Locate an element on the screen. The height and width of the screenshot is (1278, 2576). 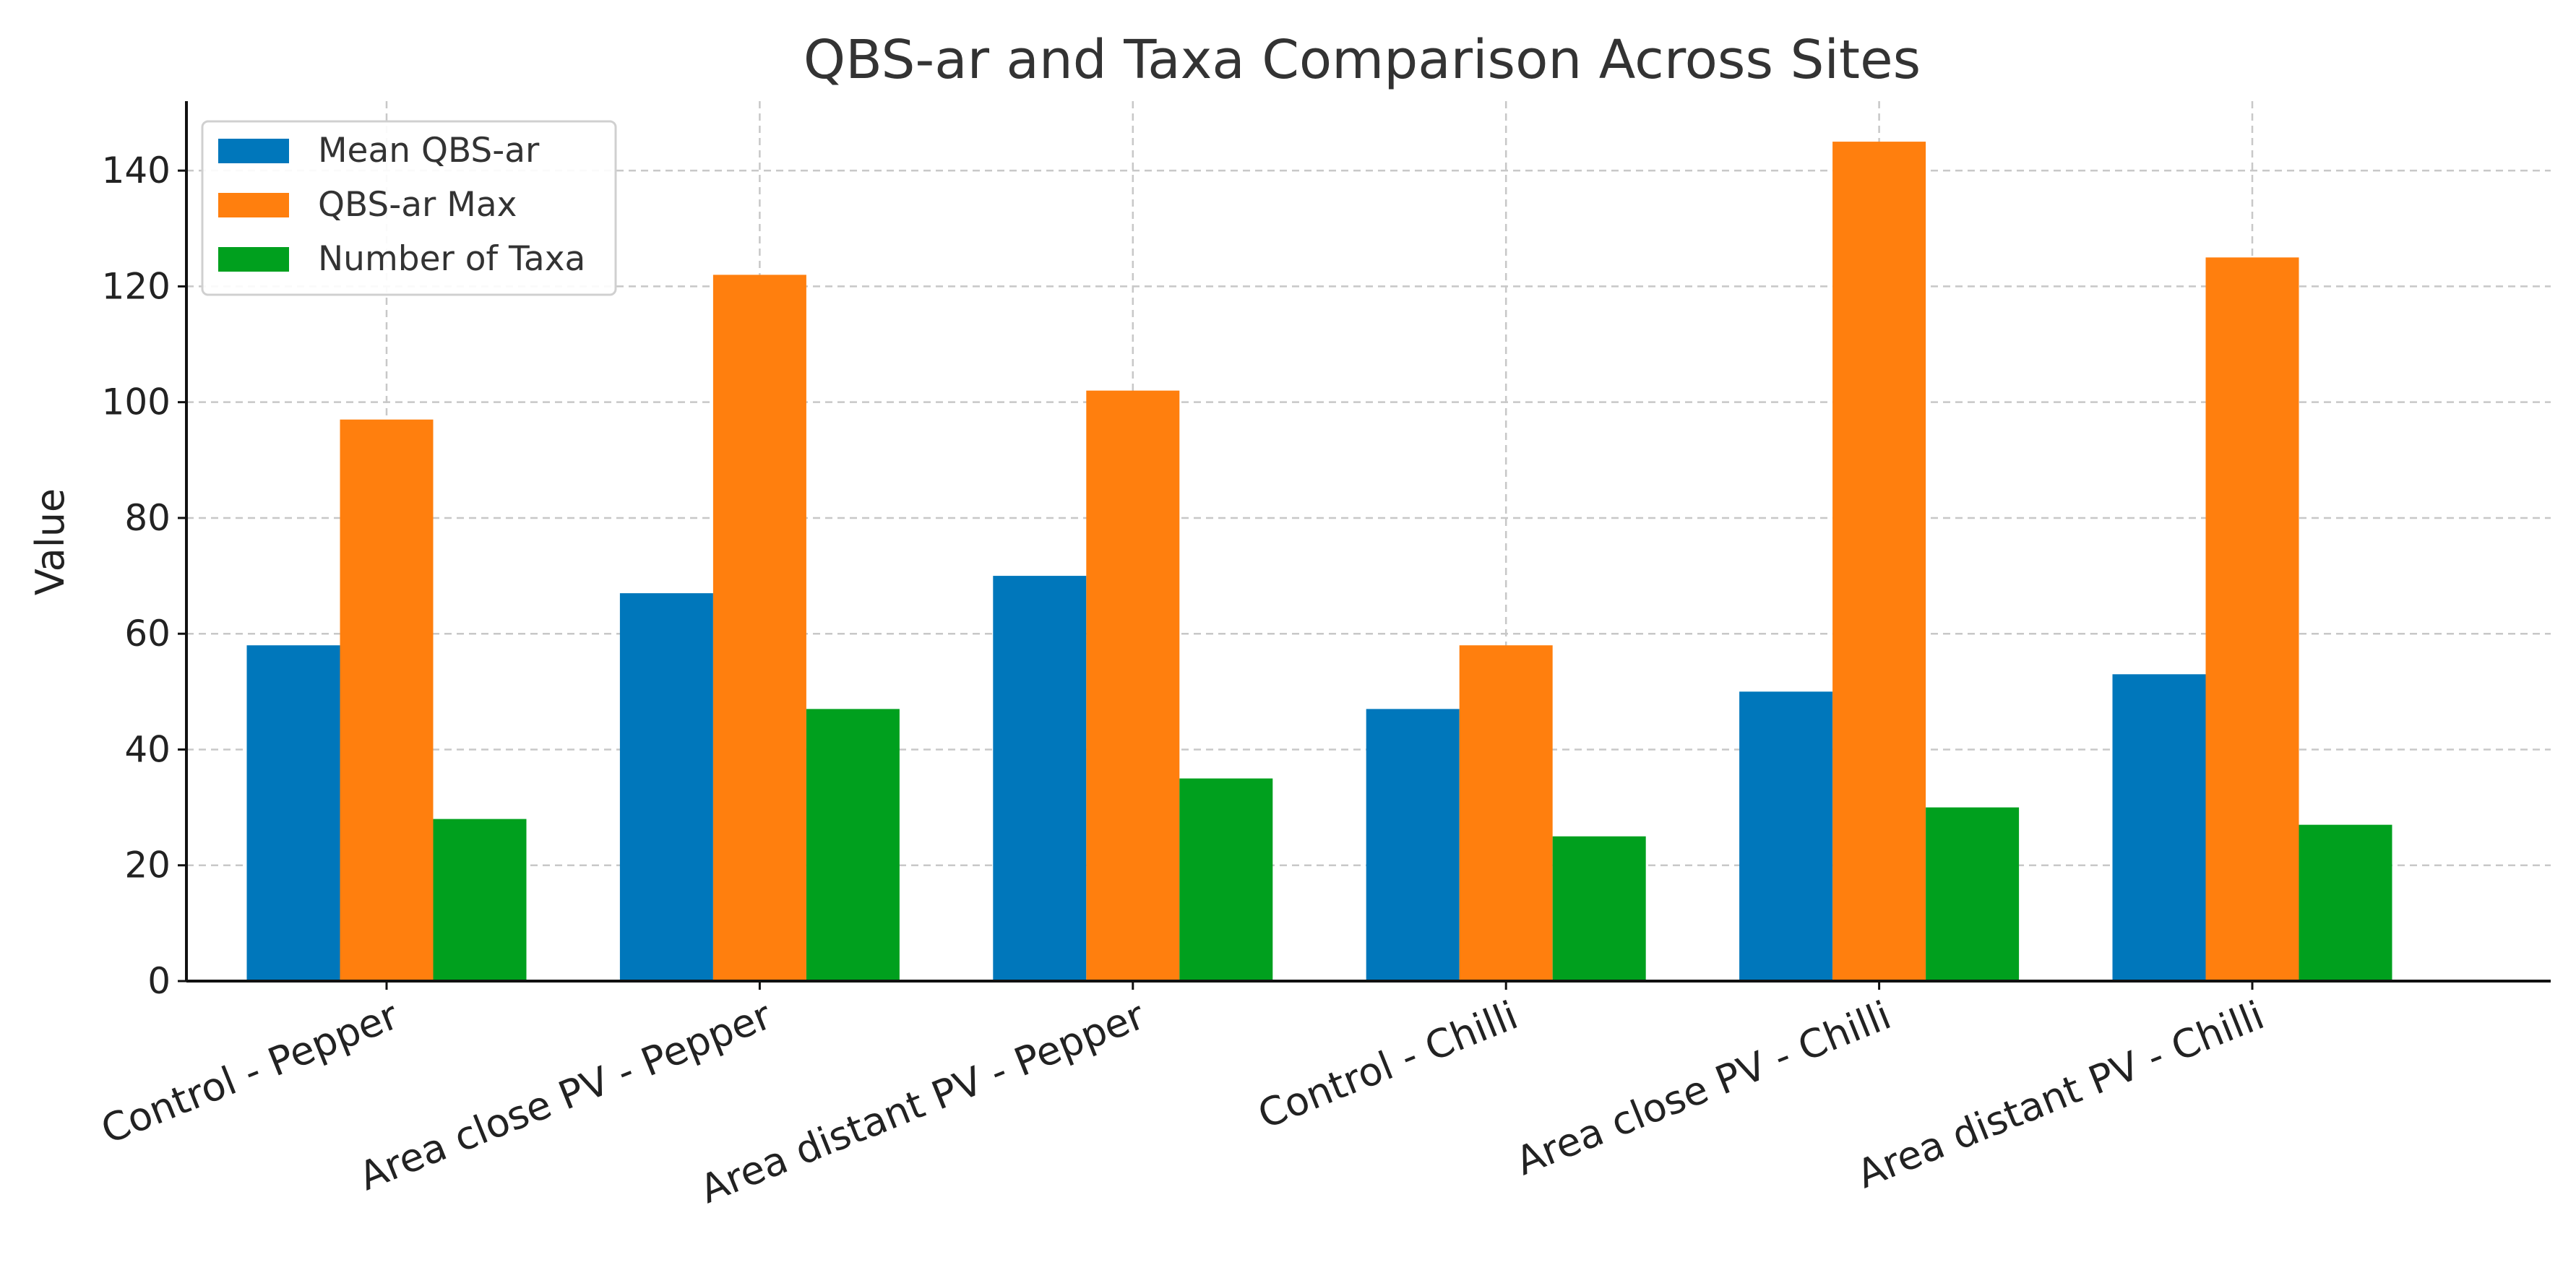
y-tick-label: 0 is located at coordinates (159, 981).